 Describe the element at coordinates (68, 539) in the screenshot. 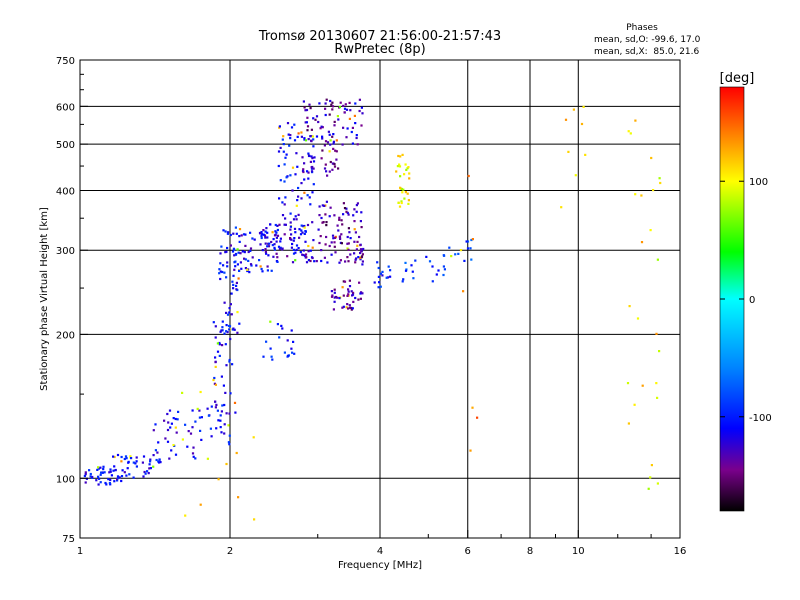

I see `y-tick-label: 75` at that location.